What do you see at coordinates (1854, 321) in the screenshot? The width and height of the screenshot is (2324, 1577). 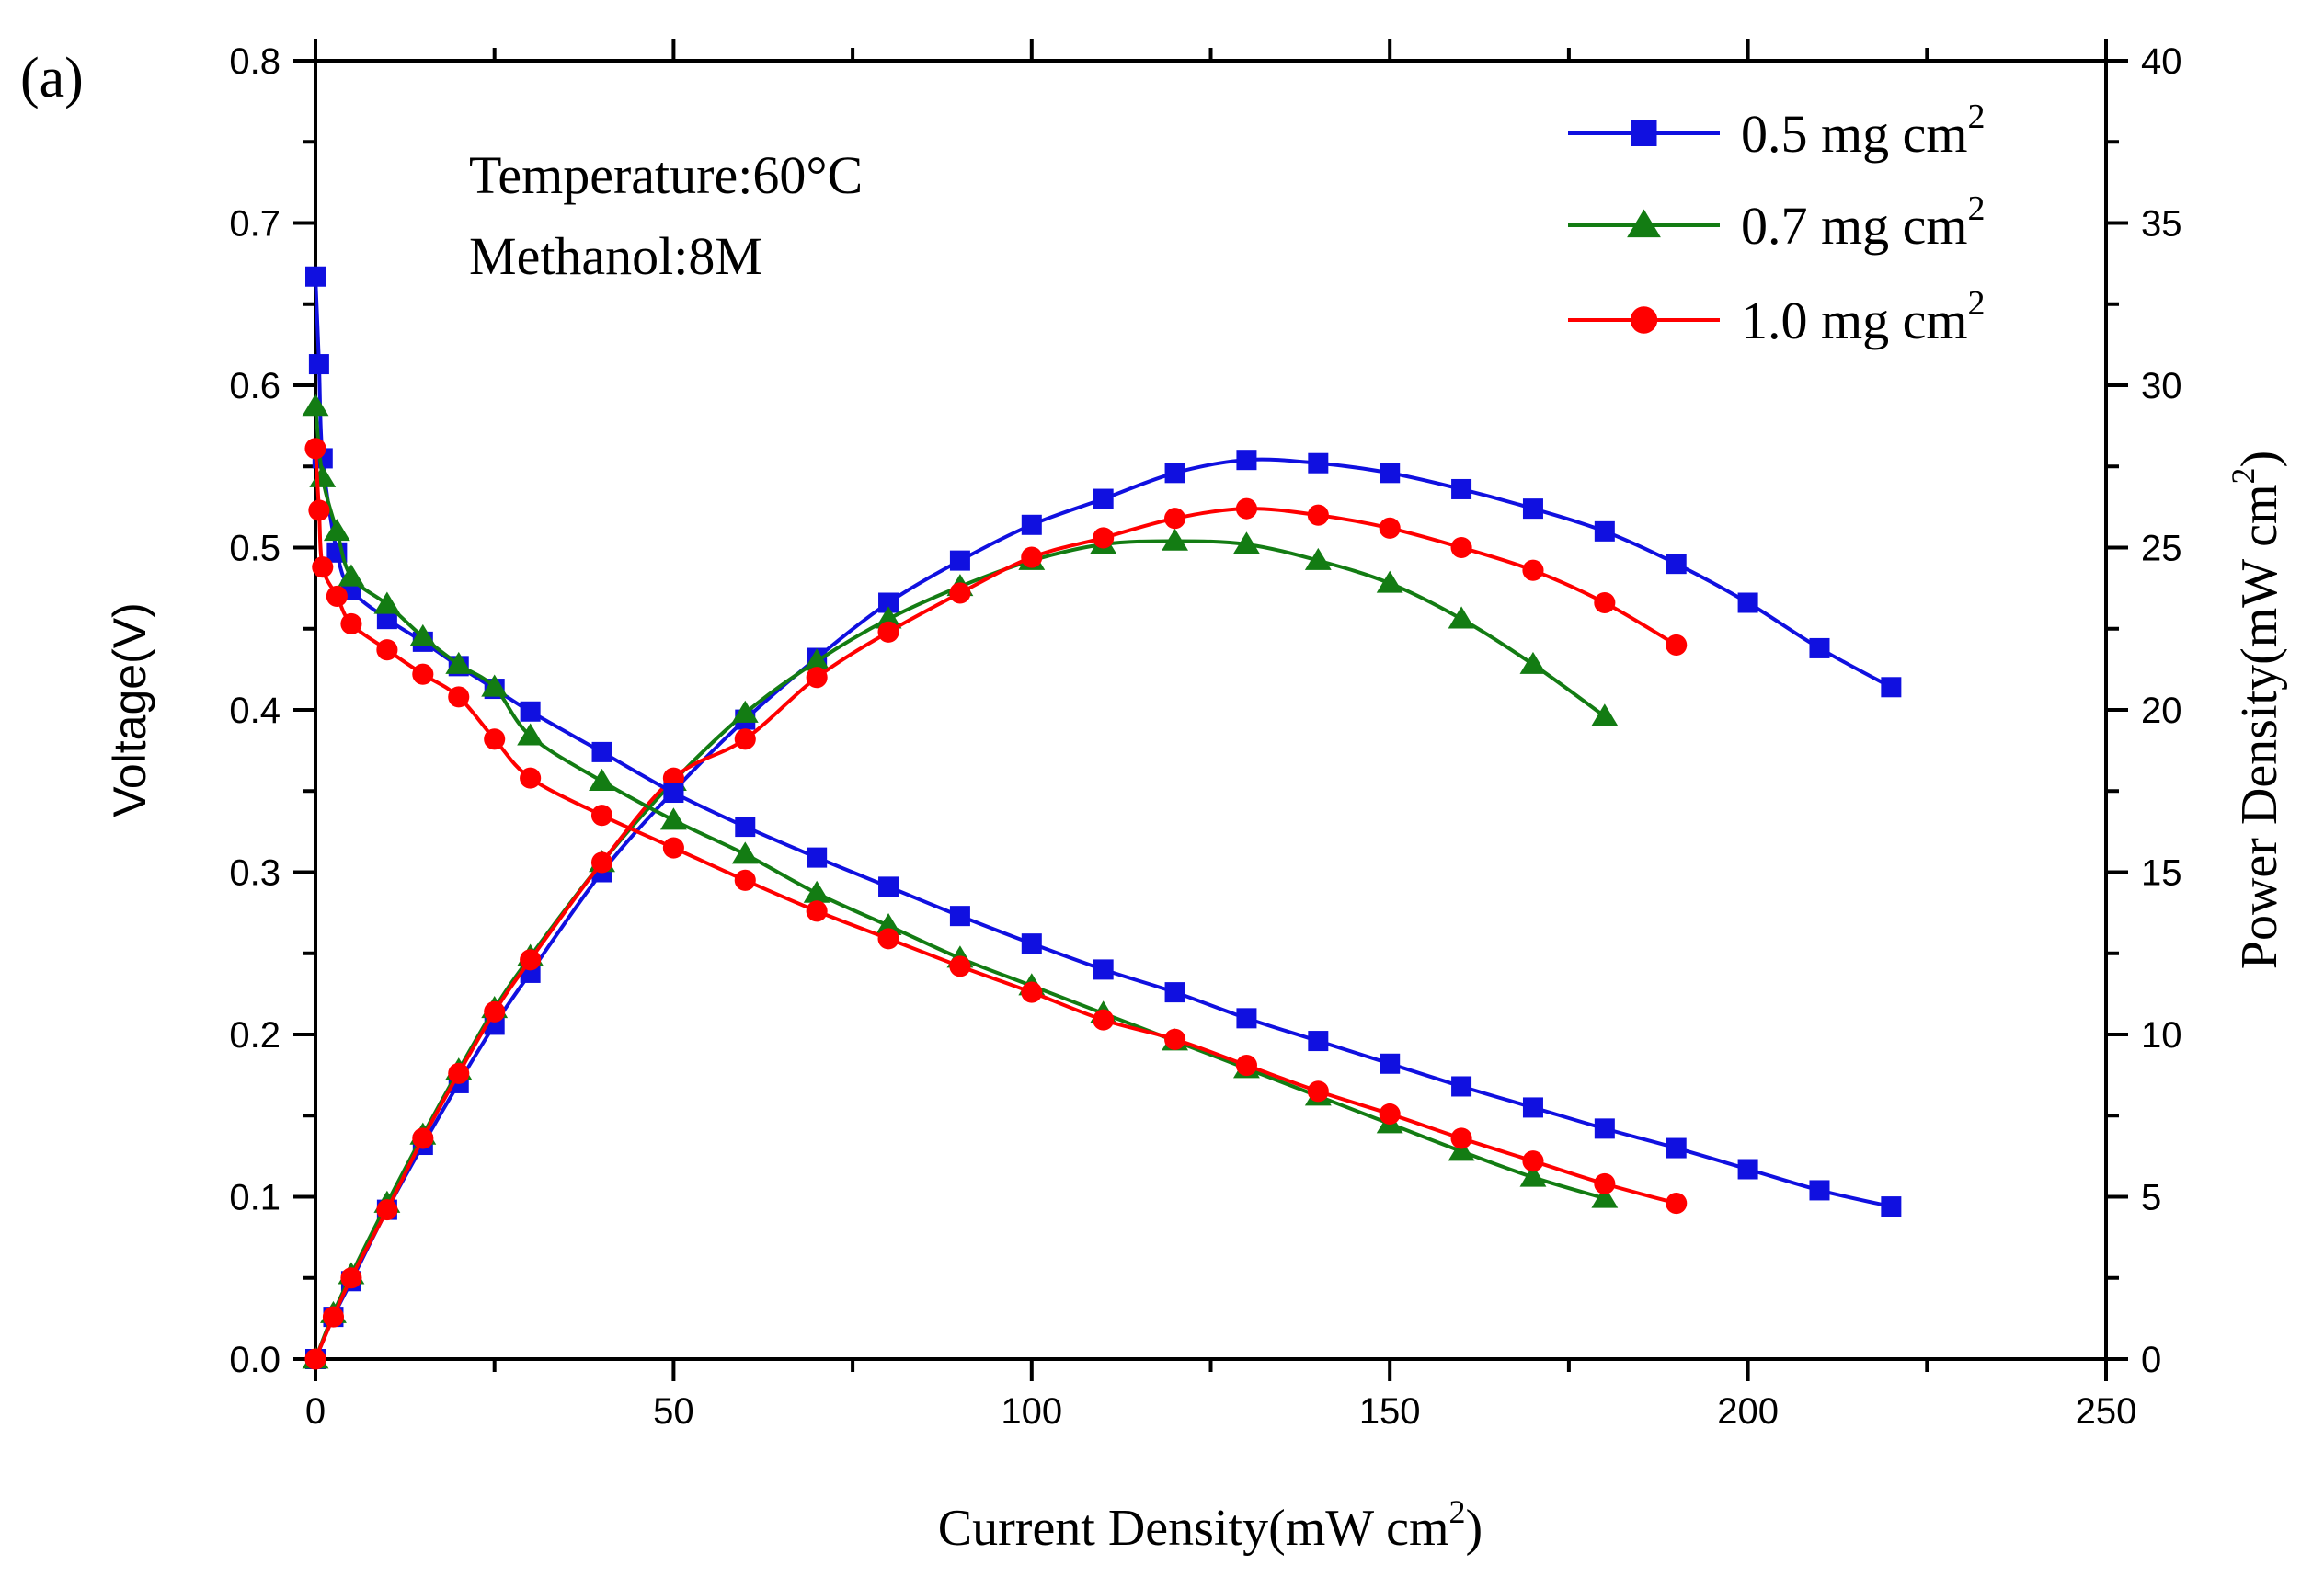 I see `legend-label-main: 1.0 mg cm` at bounding box center [1854, 321].